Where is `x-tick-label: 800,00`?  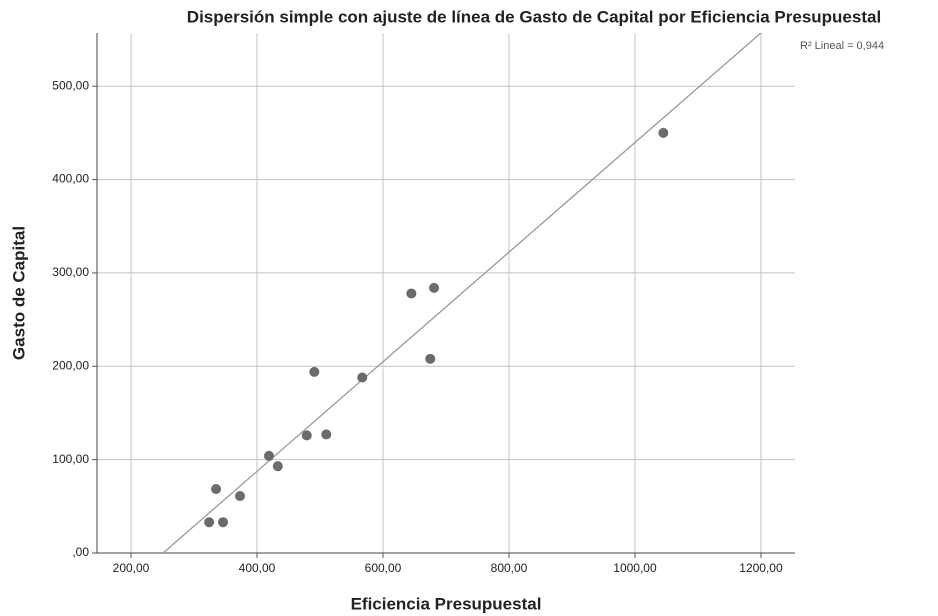
x-tick-label: 800,00 is located at coordinates (509, 568).